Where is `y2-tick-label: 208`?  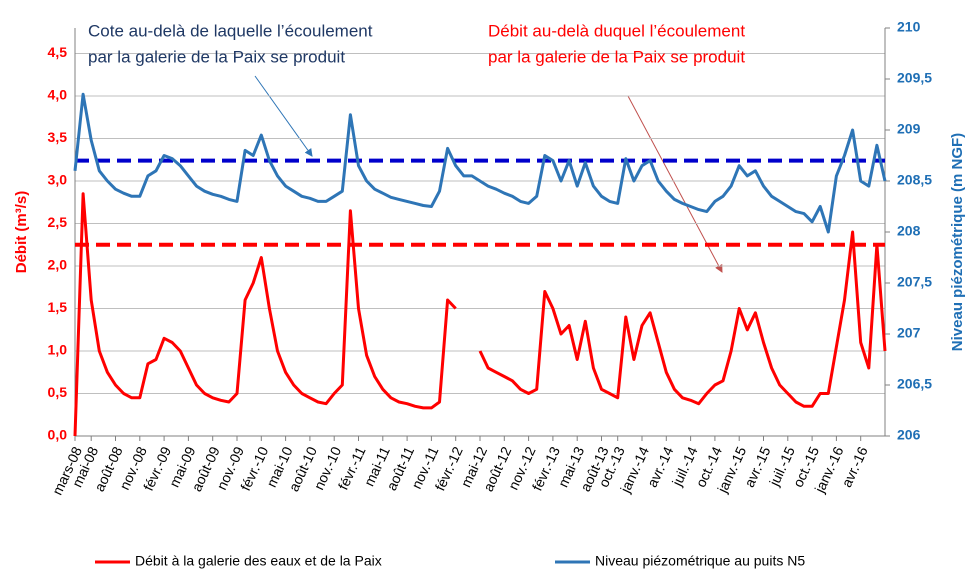 y2-tick-label: 208 is located at coordinates (909, 231).